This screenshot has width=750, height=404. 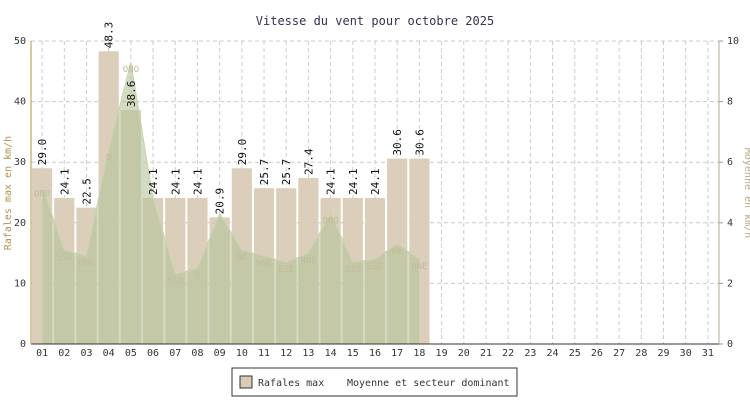 What do you see at coordinates (20, 283) in the screenshot?
I see `y-tick-label: 10` at bounding box center [20, 283].